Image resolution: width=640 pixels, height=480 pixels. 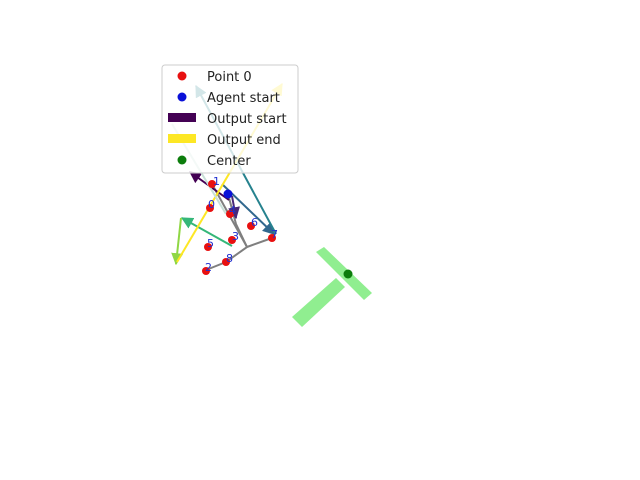 I want to click on point-label-8: 8, so click(x=229, y=258).